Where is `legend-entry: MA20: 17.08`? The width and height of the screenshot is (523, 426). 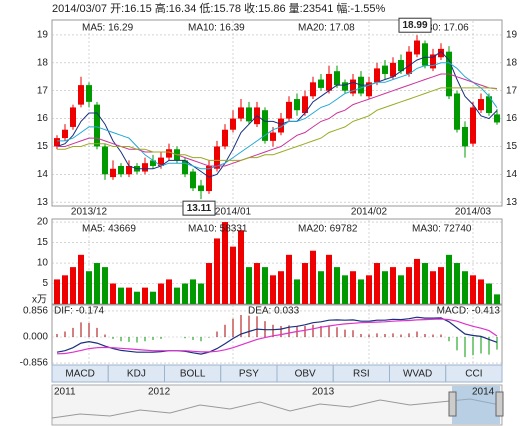 legend-entry: MA20: 17.08 is located at coordinates (326, 28).